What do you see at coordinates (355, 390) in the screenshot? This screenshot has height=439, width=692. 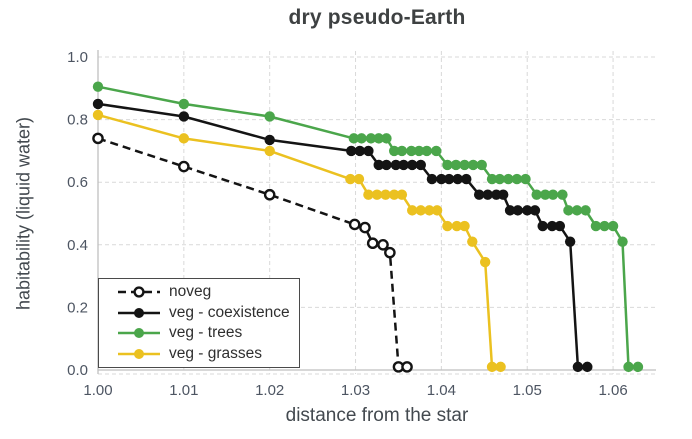 I see `x-tick-label: 1.03` at bounding box center [355, 390].